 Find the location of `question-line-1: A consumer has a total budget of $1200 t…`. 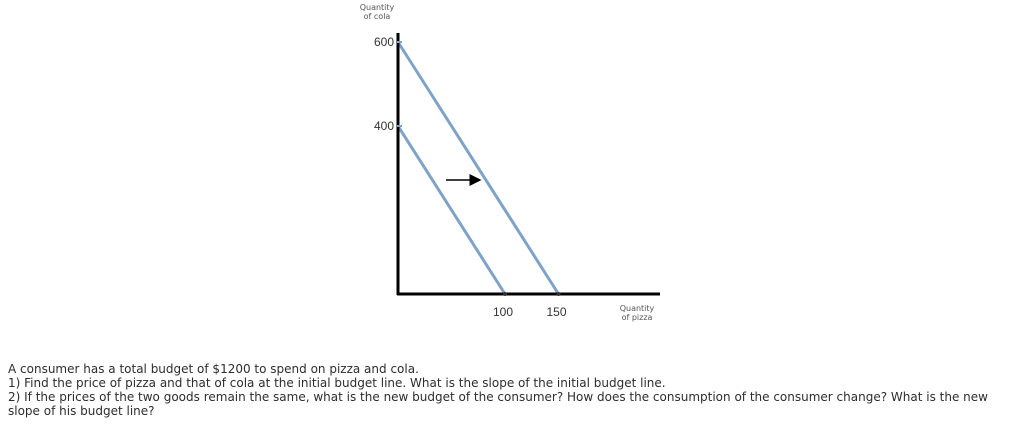

question-line-1: A consumer has a total budget of $1200 t… is located at coordinates (213, 369).